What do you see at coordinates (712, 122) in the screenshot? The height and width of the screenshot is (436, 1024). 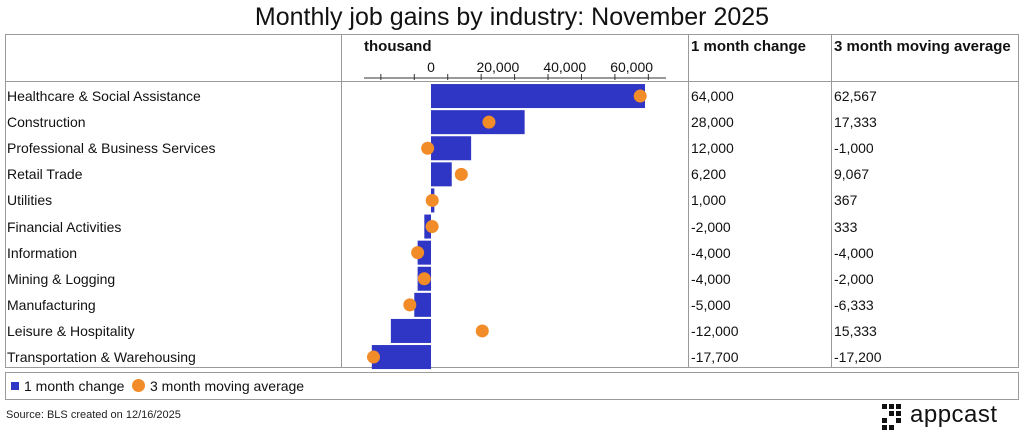 I see `value-1-month: 28,000` at bounding box center [712, 122].